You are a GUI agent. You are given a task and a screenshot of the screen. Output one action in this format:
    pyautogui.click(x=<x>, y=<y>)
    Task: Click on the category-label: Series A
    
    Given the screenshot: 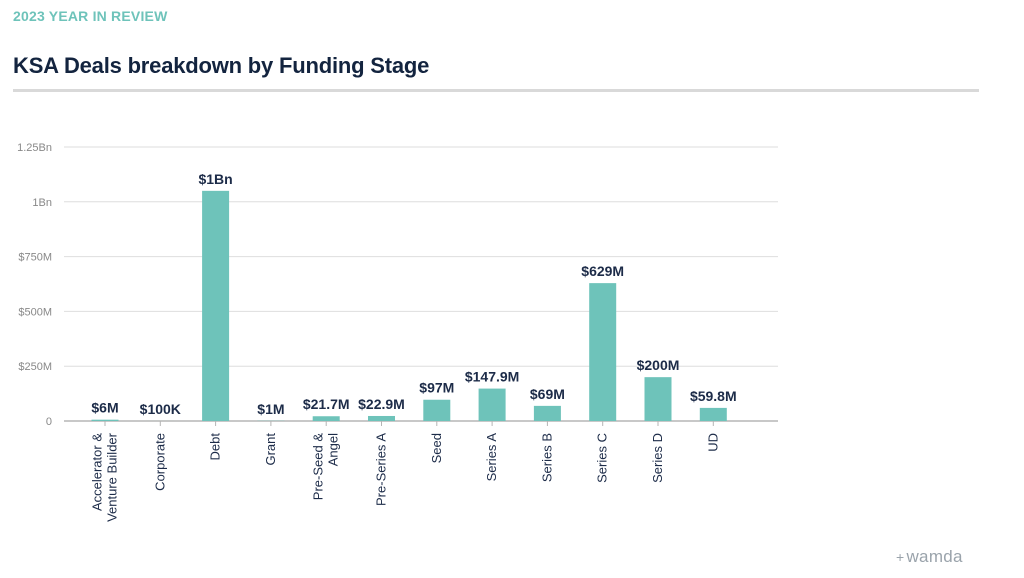 What is the action you would take?
    pyautogui.click(x=491, y=457)
    